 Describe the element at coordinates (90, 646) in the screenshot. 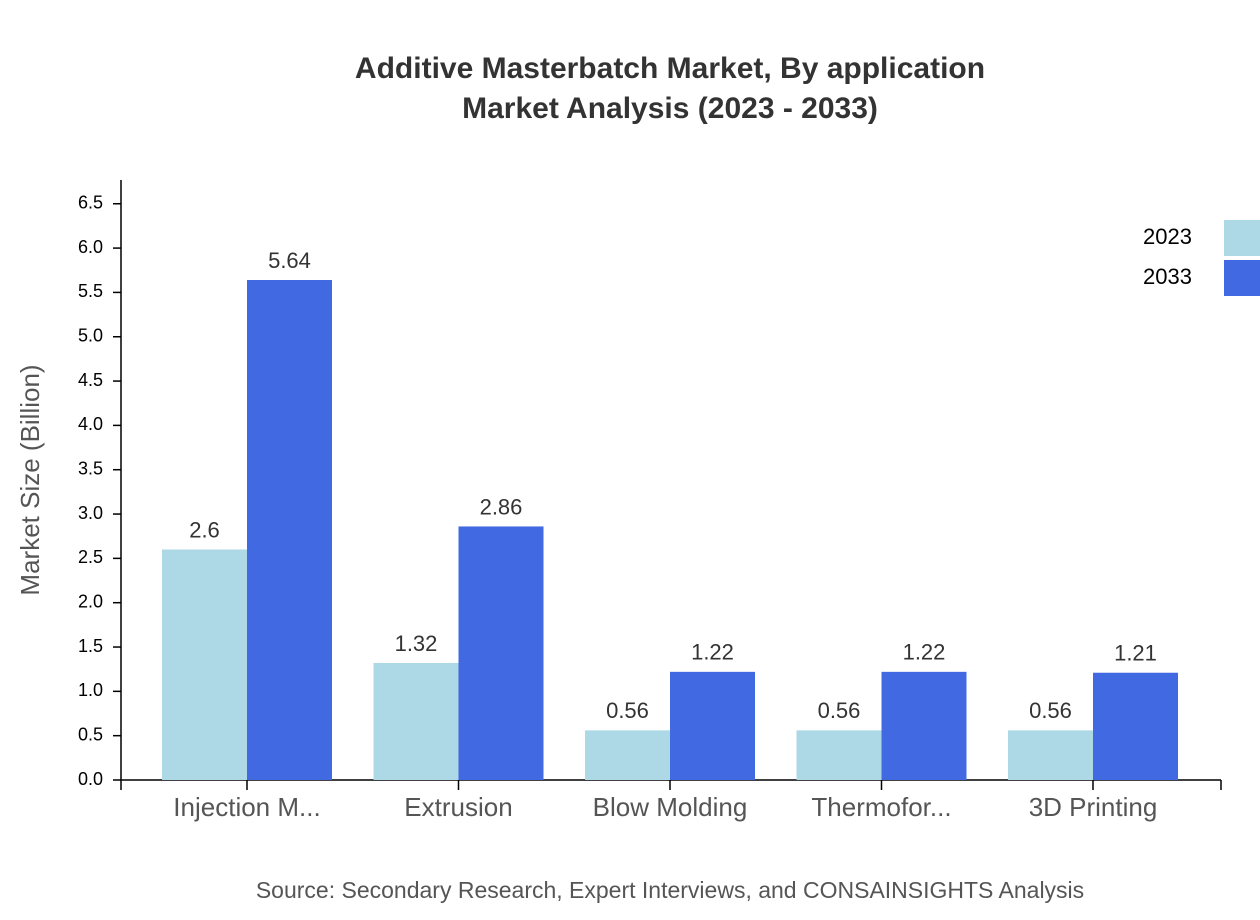

I see `y-tick-label: 1.5` at that location.